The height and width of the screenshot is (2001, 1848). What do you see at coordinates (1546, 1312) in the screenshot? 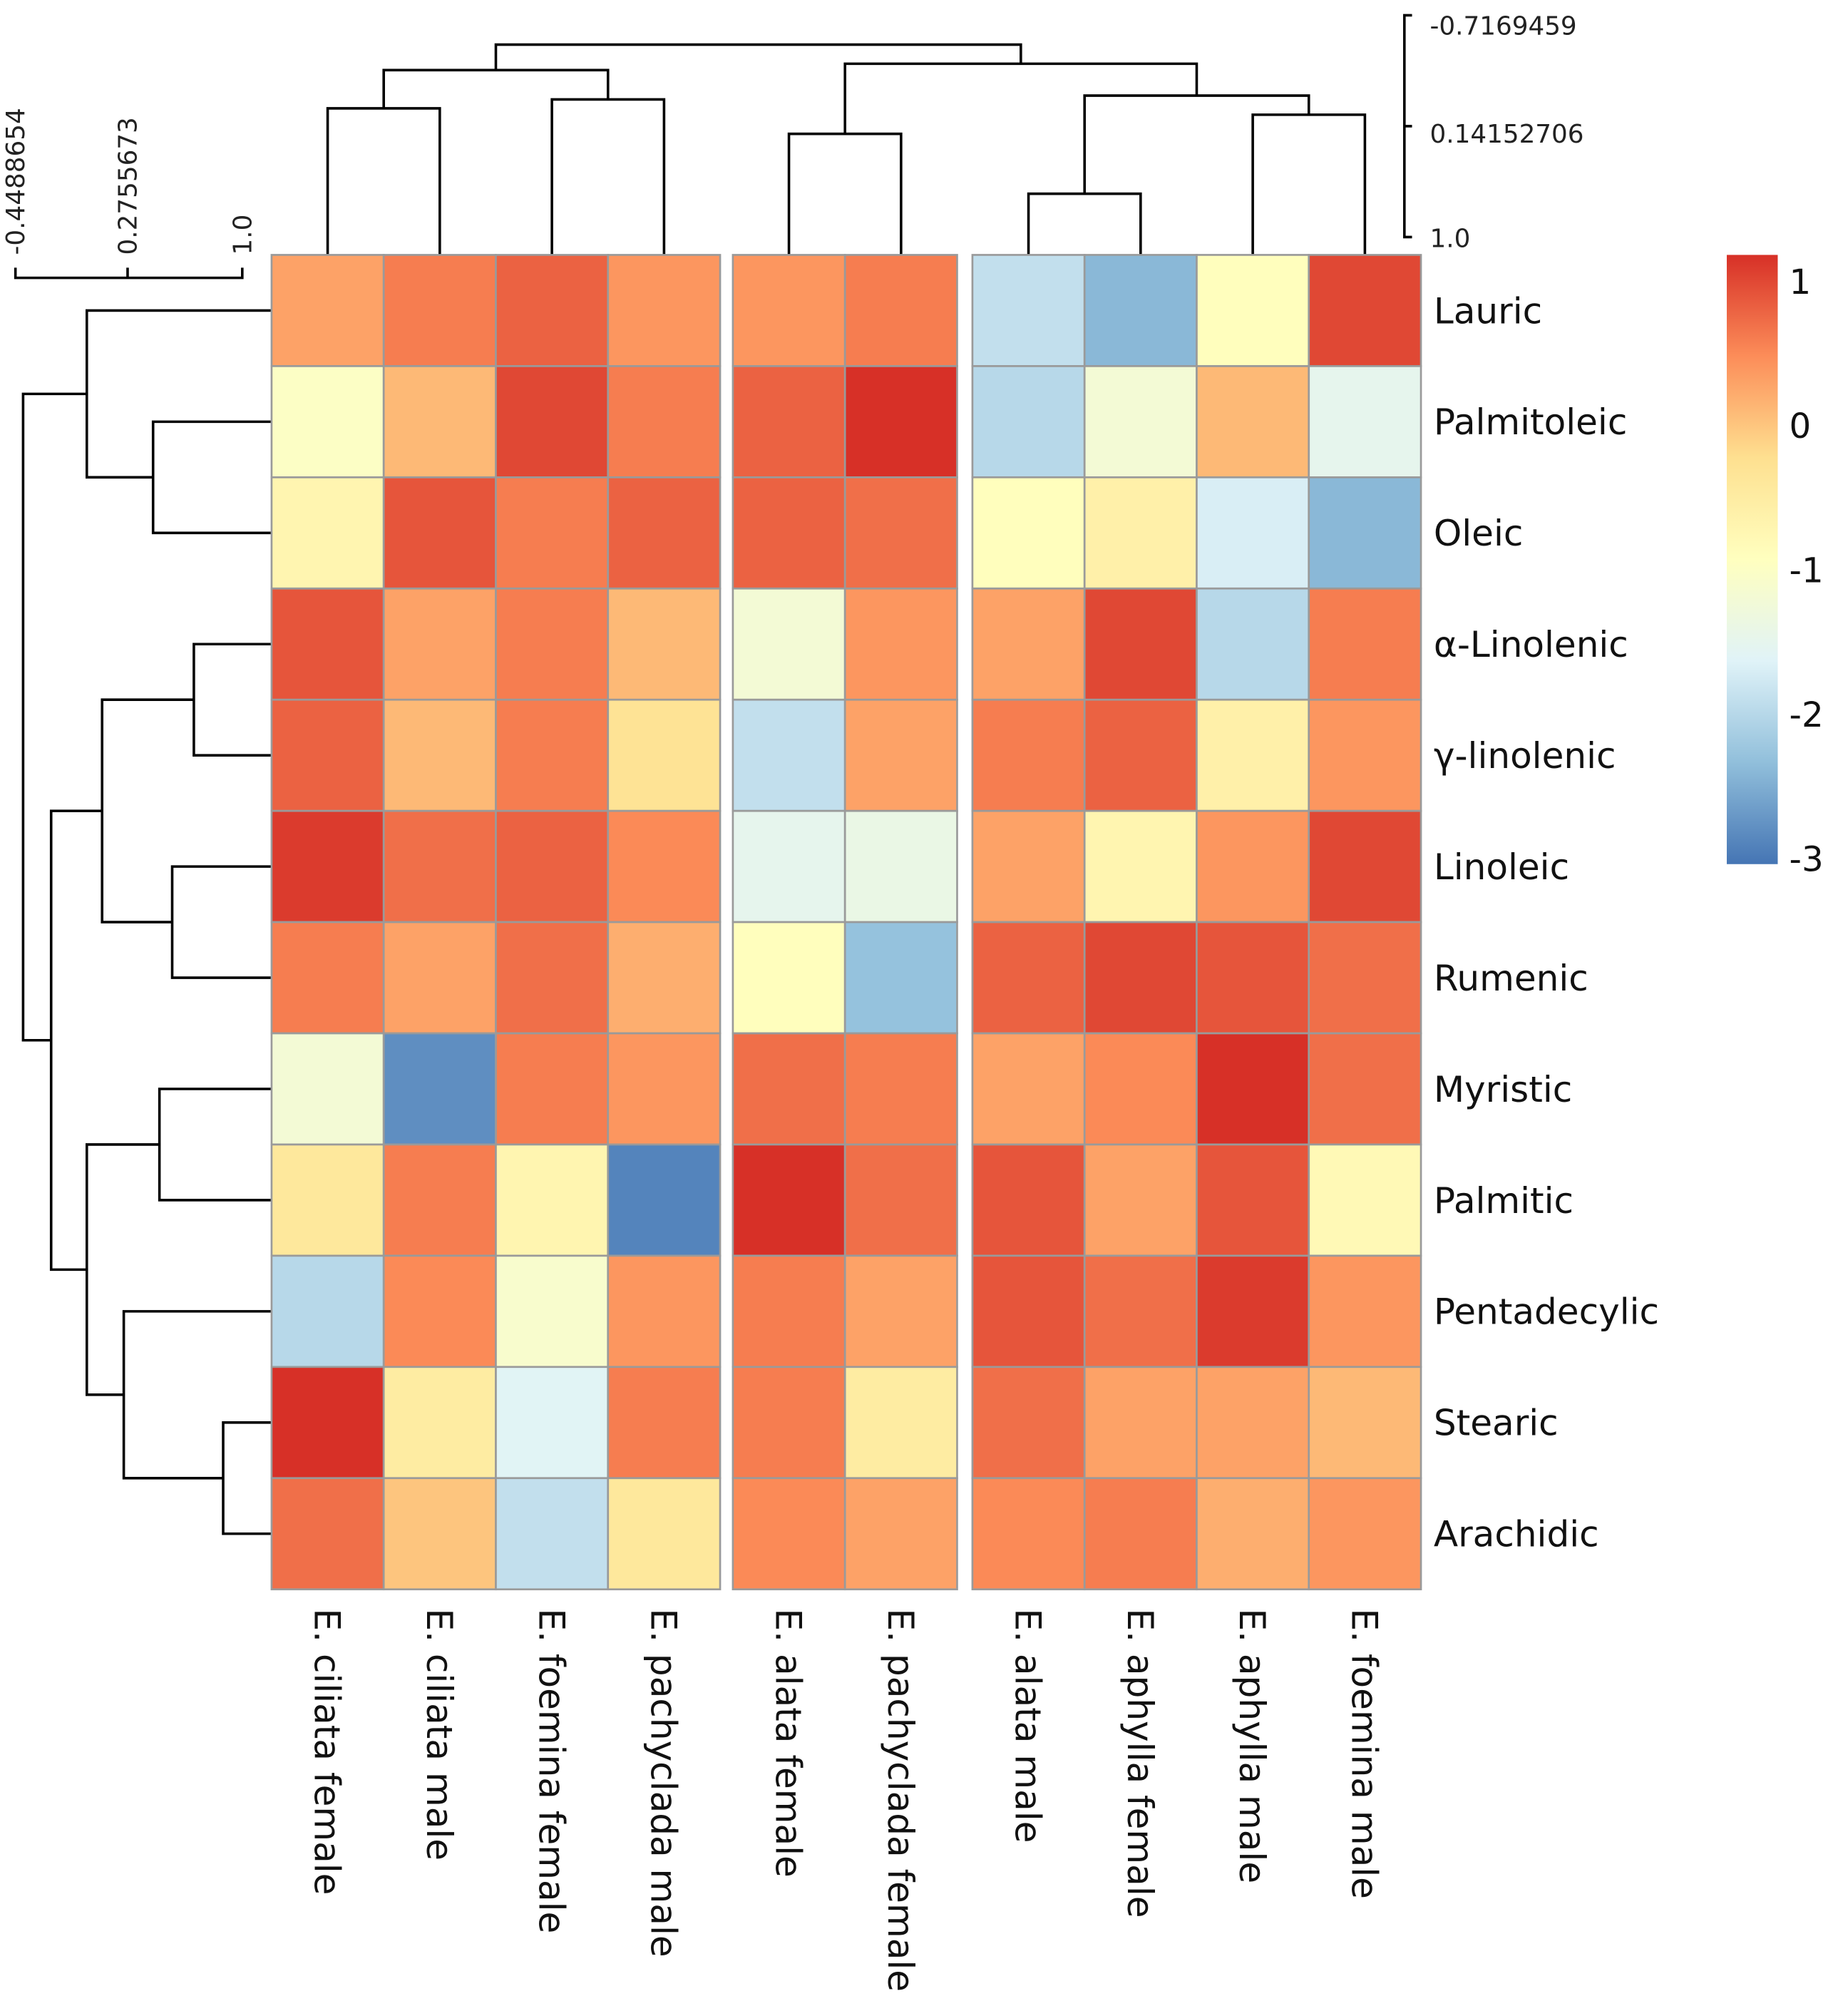
I see `row-label: Pentadecylic` at bounding box center [1546, 1312].